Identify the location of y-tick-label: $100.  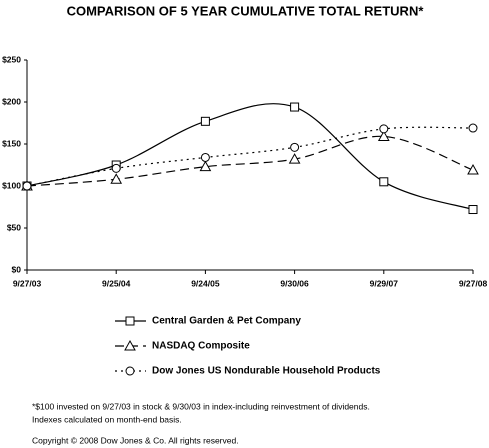
(11, 185).